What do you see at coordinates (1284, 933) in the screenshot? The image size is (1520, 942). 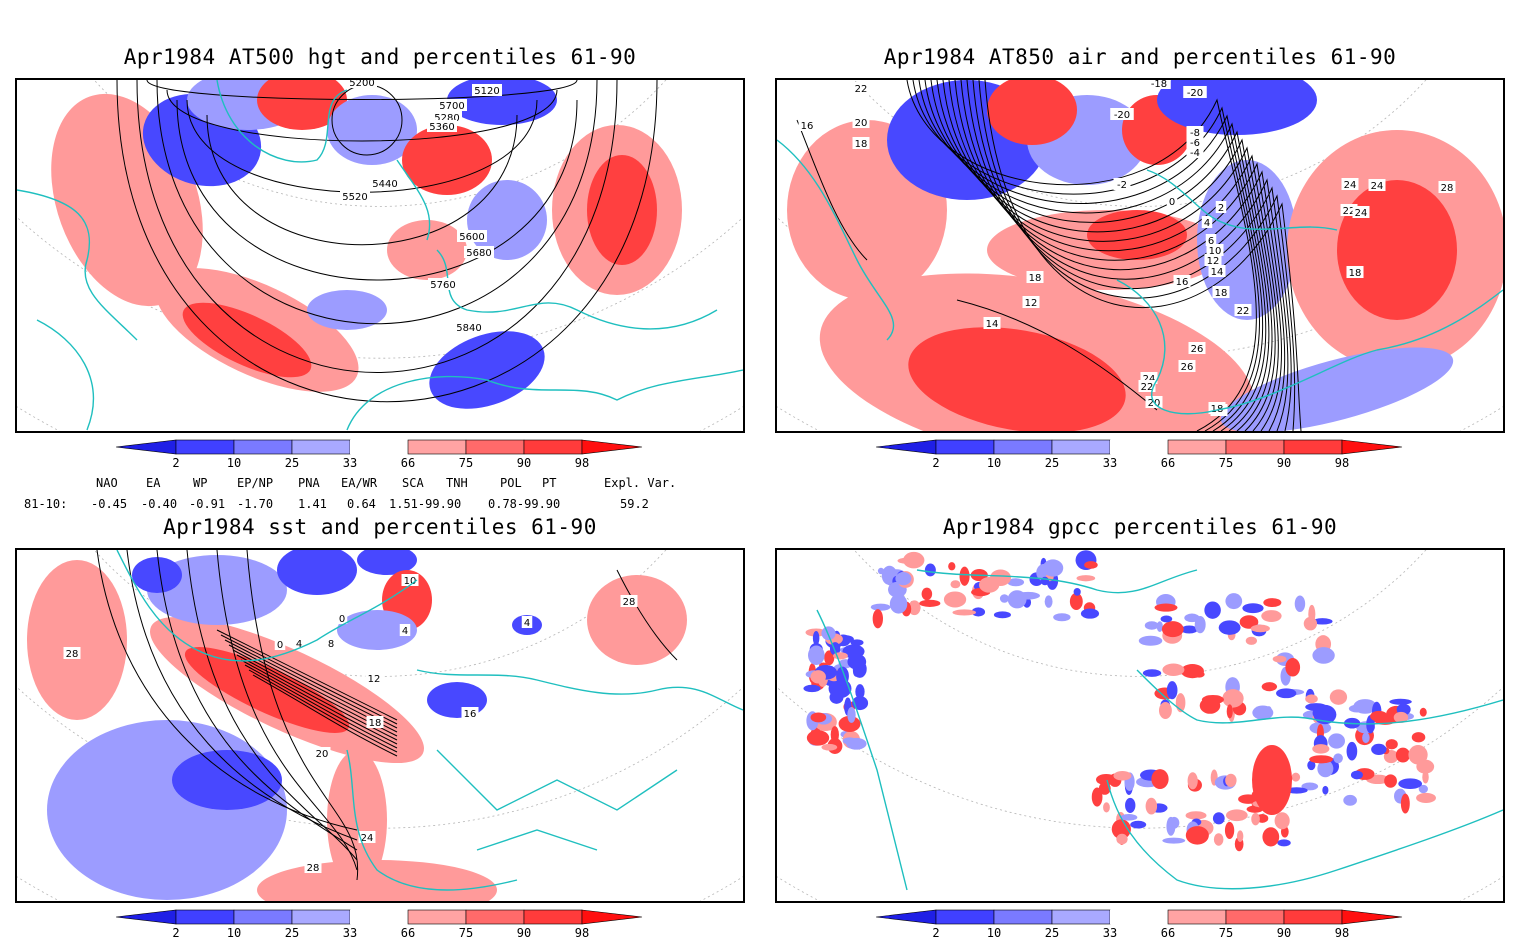 I see `colorbar-tick-label: 90` at bounding box center [1284, 933].